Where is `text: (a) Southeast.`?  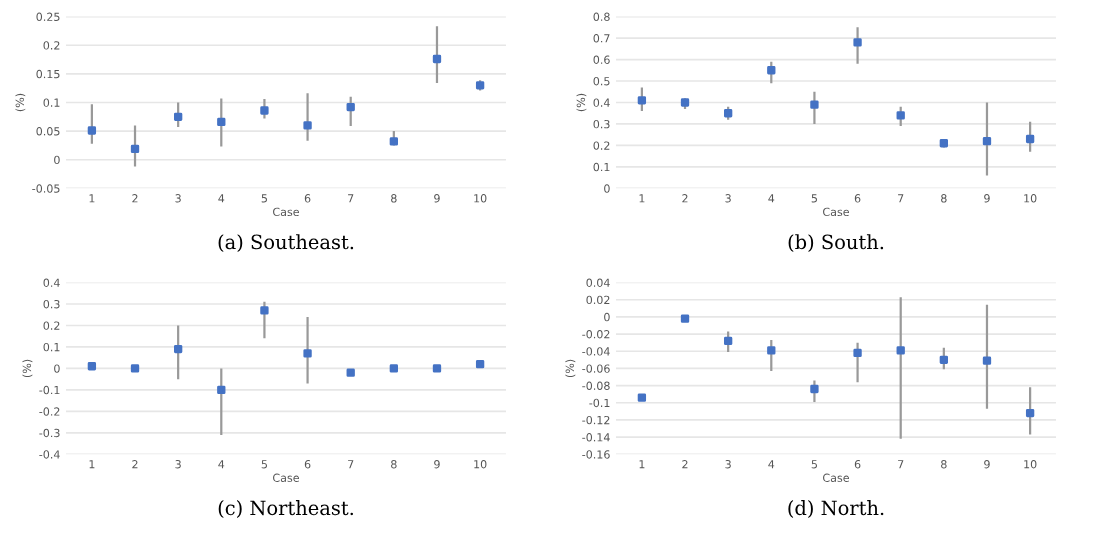
text: (a) Southeast. is located at coordinates (286, 243).